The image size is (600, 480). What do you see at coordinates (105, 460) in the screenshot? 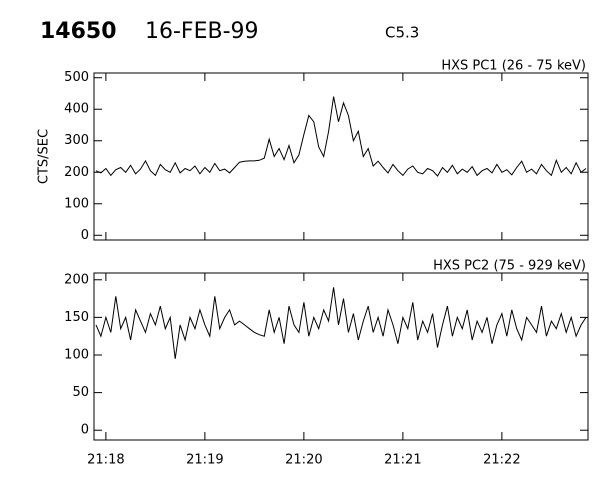
I see `x-tick-label: 21:18` at bounding box center [105, 460].